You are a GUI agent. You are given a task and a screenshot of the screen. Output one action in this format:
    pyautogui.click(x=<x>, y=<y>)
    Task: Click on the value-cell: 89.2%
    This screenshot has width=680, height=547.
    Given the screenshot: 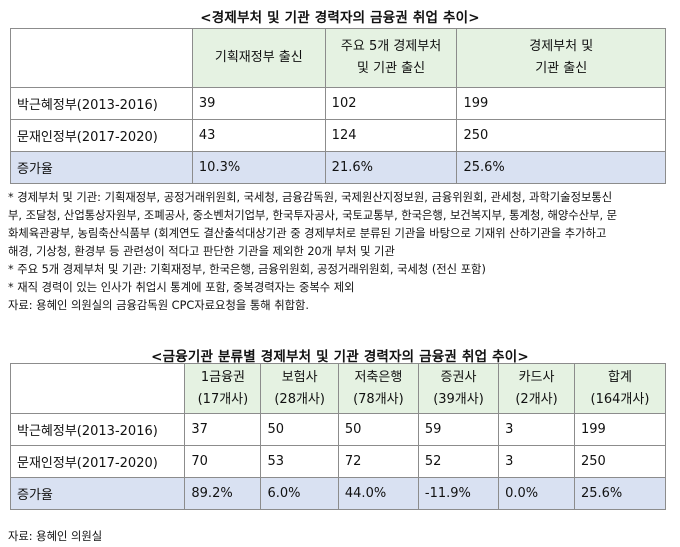 What is the action you would take?
    pyautogui.click(x=223, y=493)
    